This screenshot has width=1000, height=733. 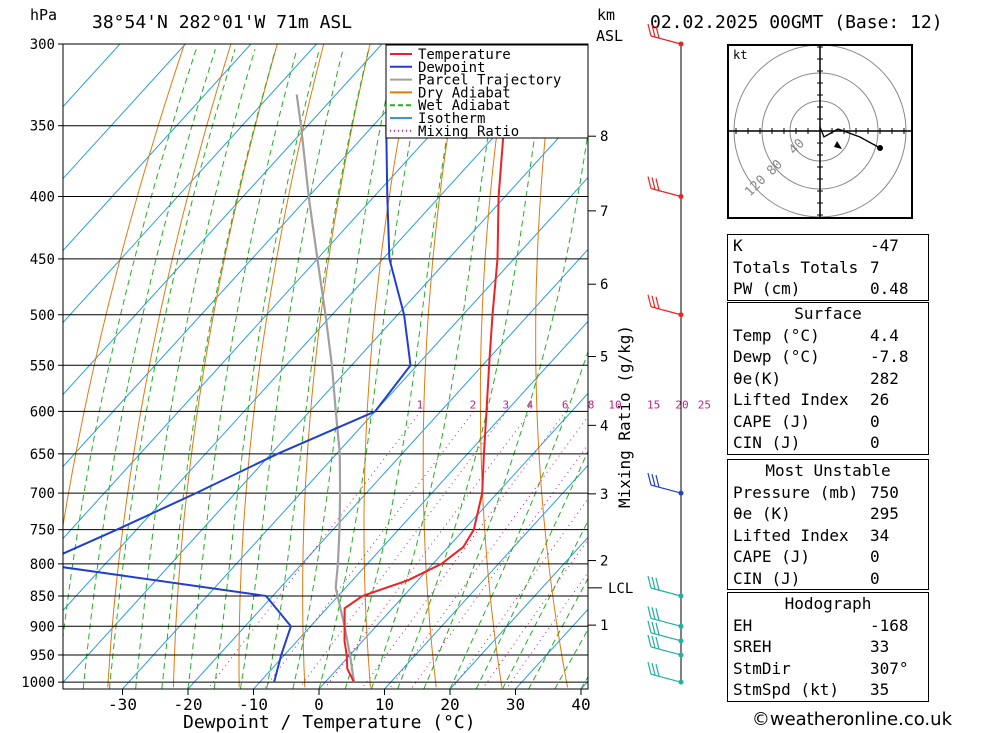 What do you see at coordinates (449, 704) in the screenshot?
I see `x-axis-tick-label: 20` at bounding box center [449, 704].